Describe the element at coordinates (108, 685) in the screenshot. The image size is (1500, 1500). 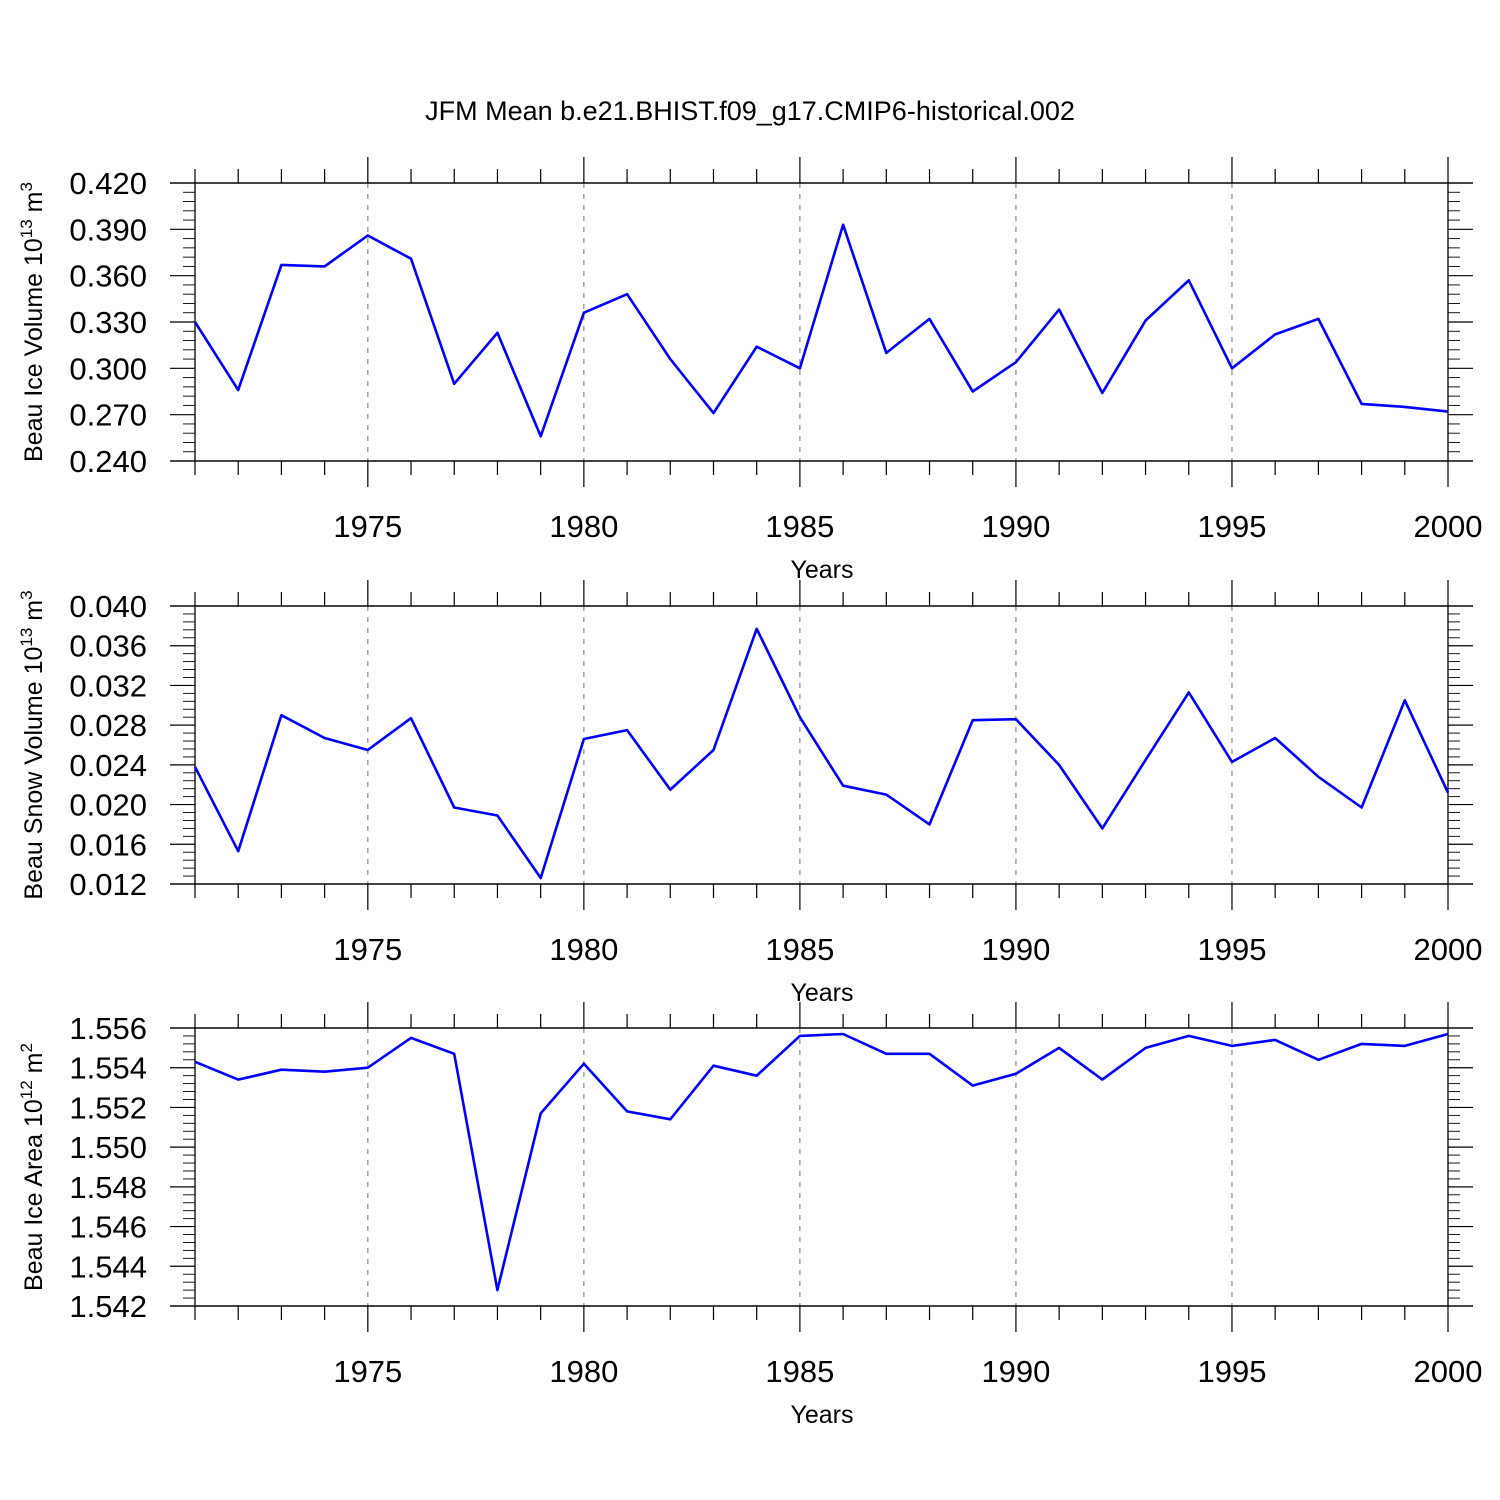
I see `y-tick-label: 0.032` at that location.